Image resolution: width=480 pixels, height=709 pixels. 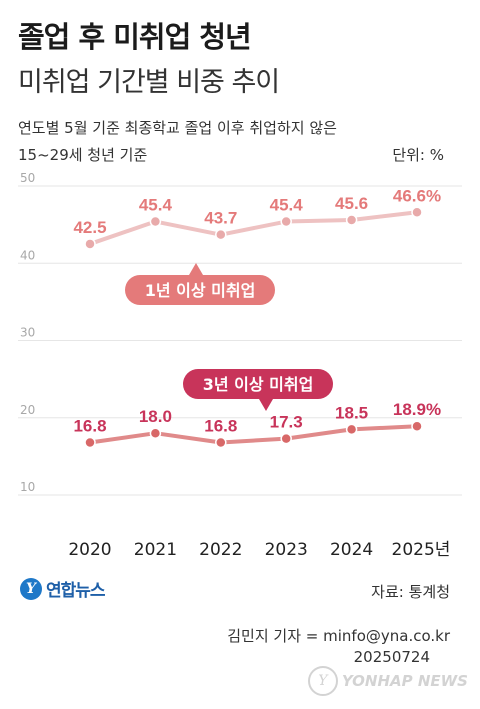 I want to click on series-1-callout-box, so click(x=200, y=290).